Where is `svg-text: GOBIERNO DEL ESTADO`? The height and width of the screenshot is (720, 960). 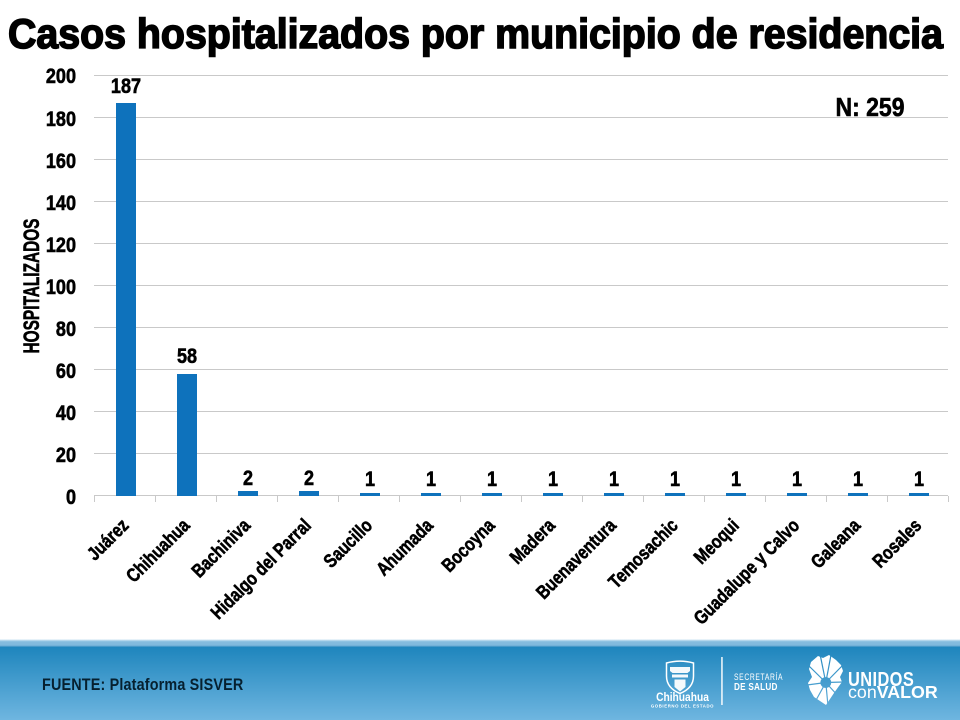
svg-text: GOBIERNO DEL ESTADO is located at coordinates (682, 706).